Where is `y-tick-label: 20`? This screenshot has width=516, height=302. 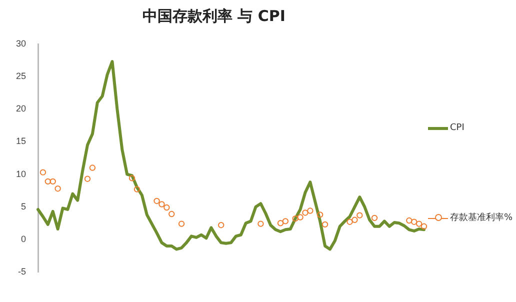
y-tick-label: 20 is located at coordinates (21, 109).